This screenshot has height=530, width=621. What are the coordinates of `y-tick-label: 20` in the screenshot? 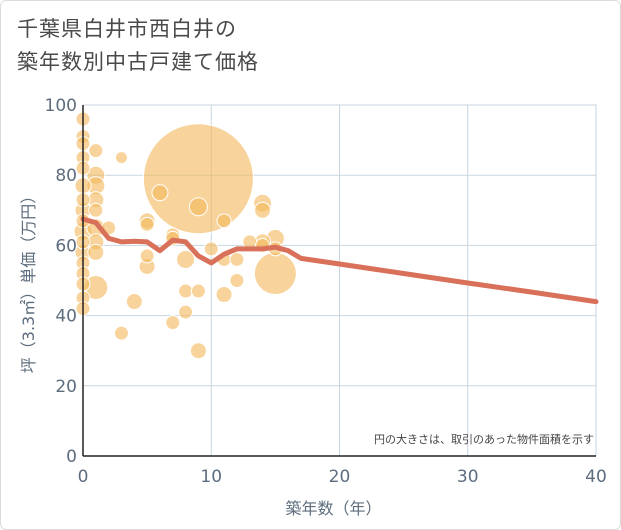 It's located at (66, 387).